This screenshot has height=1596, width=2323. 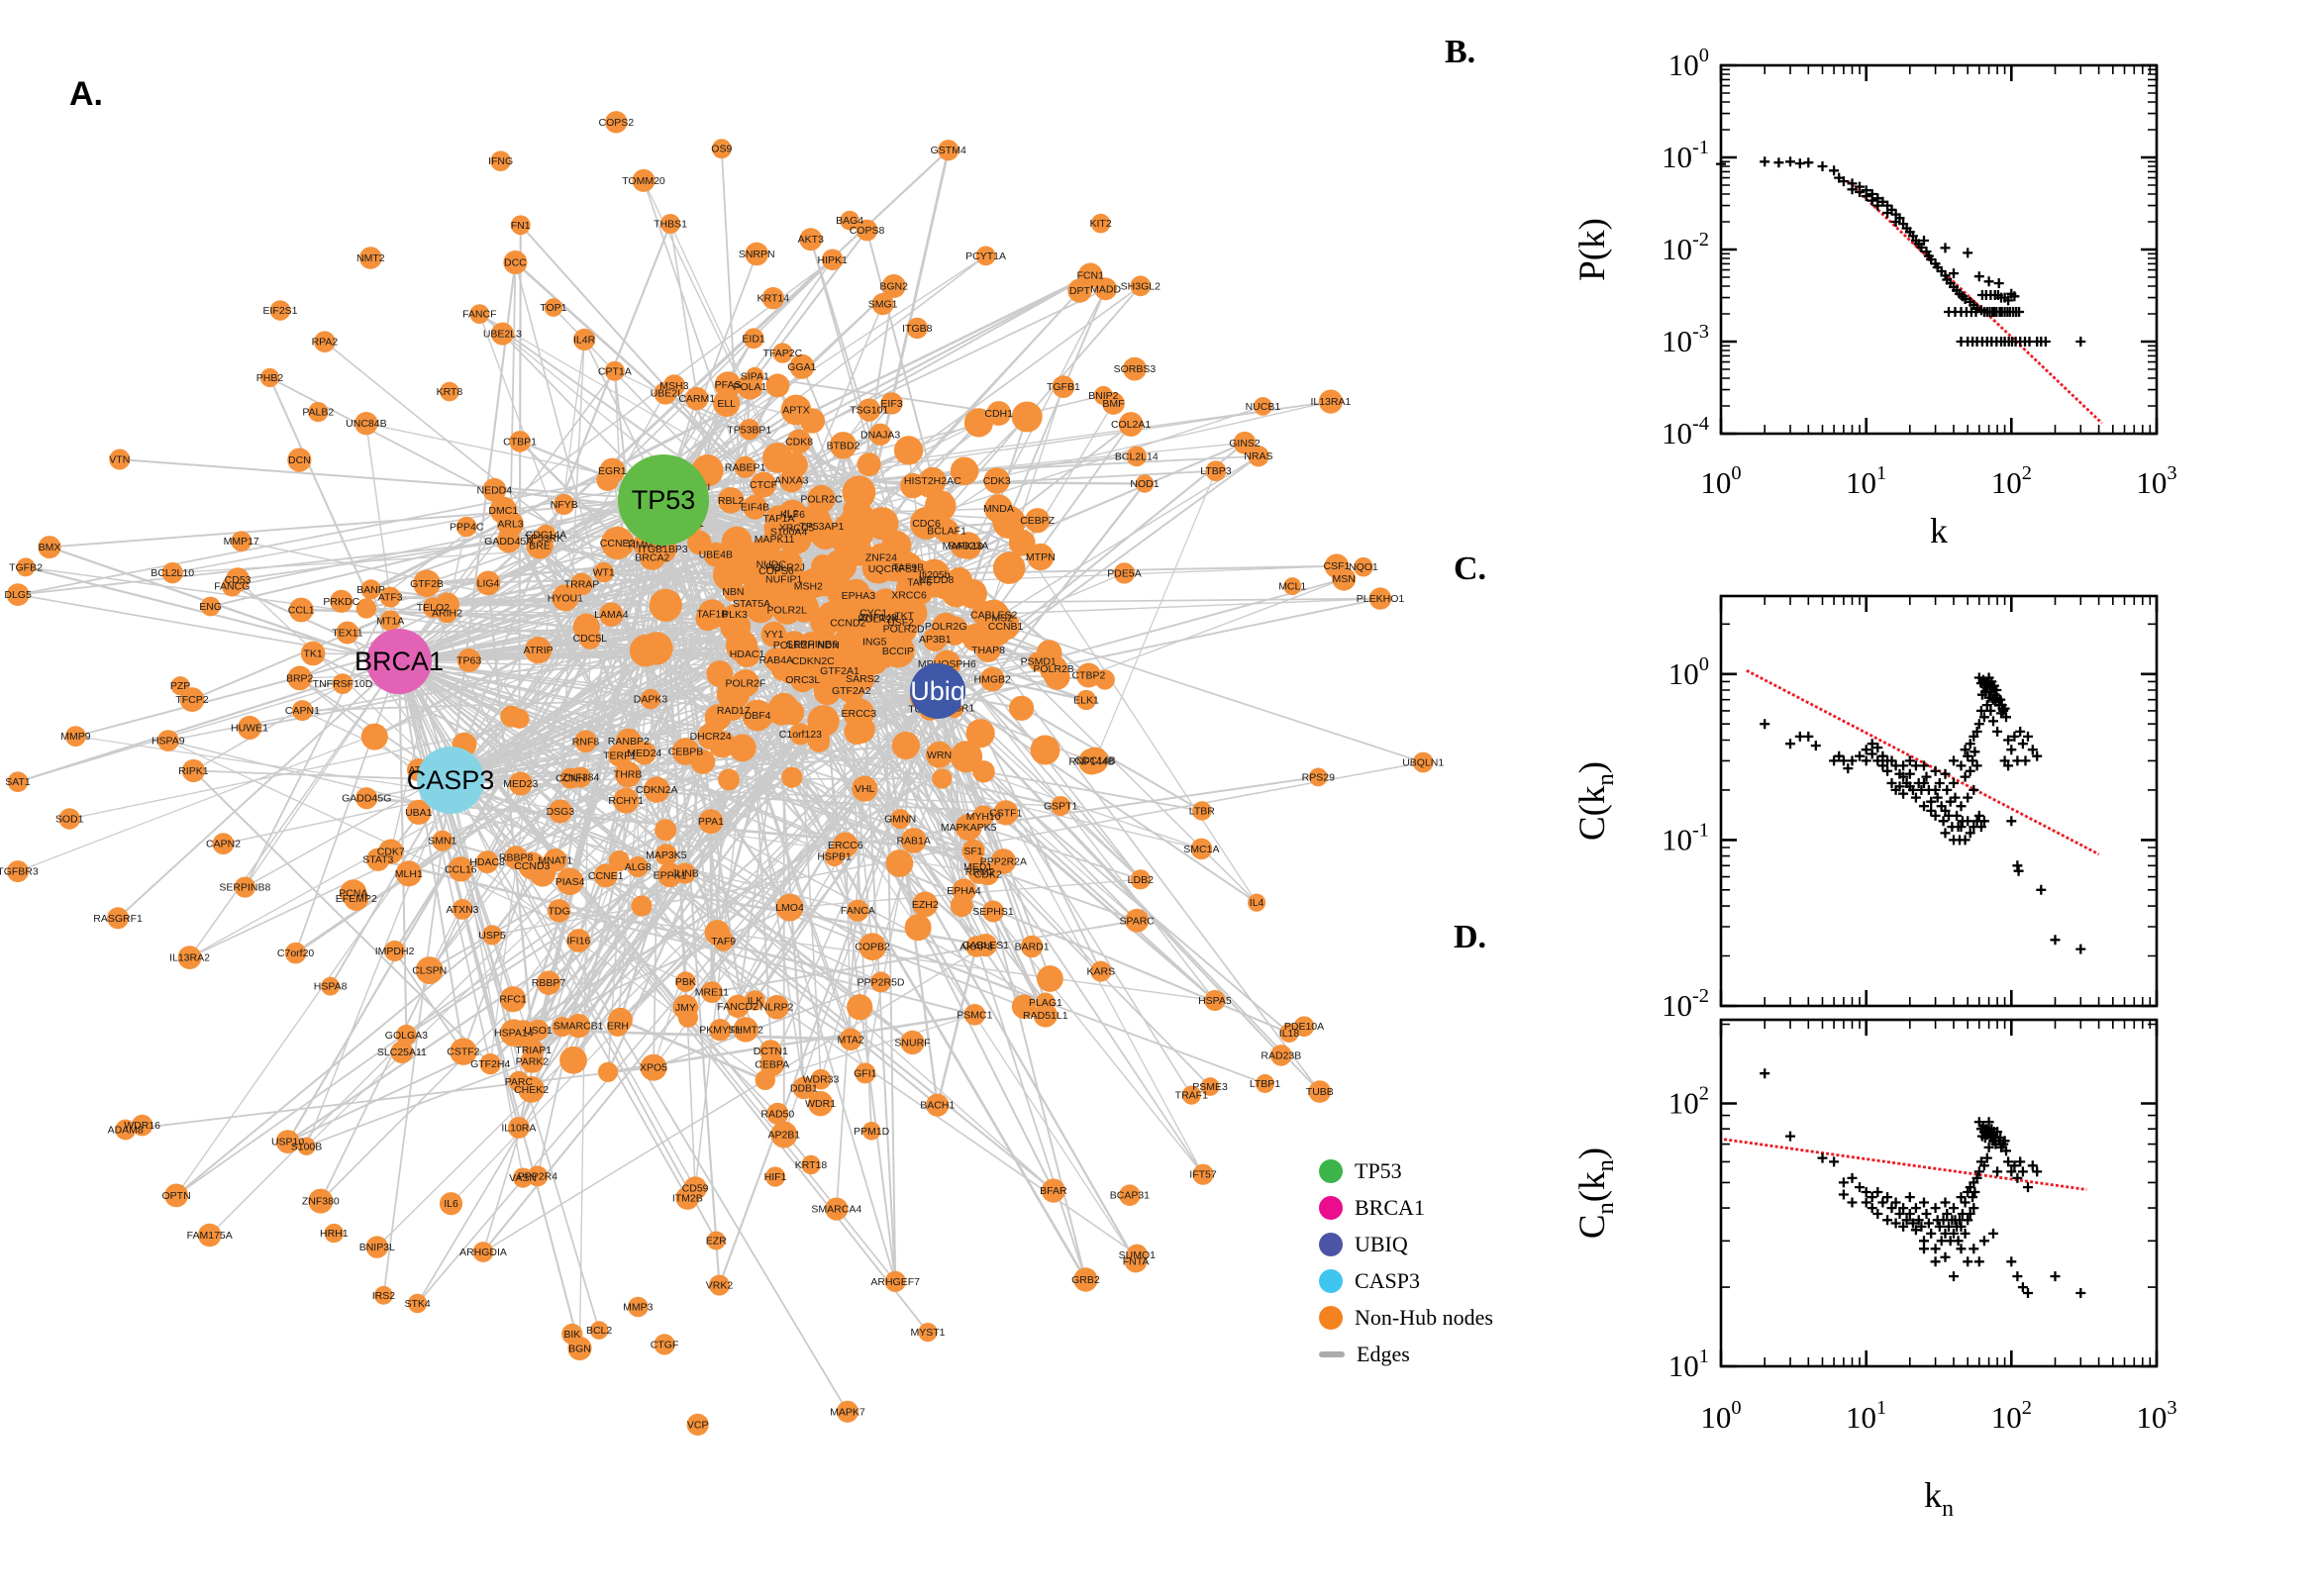 What do you see at coordinates (664, 500) in the screenshot?
I see `hub-label-tp53: TP53` at bounding box center [664, 500].